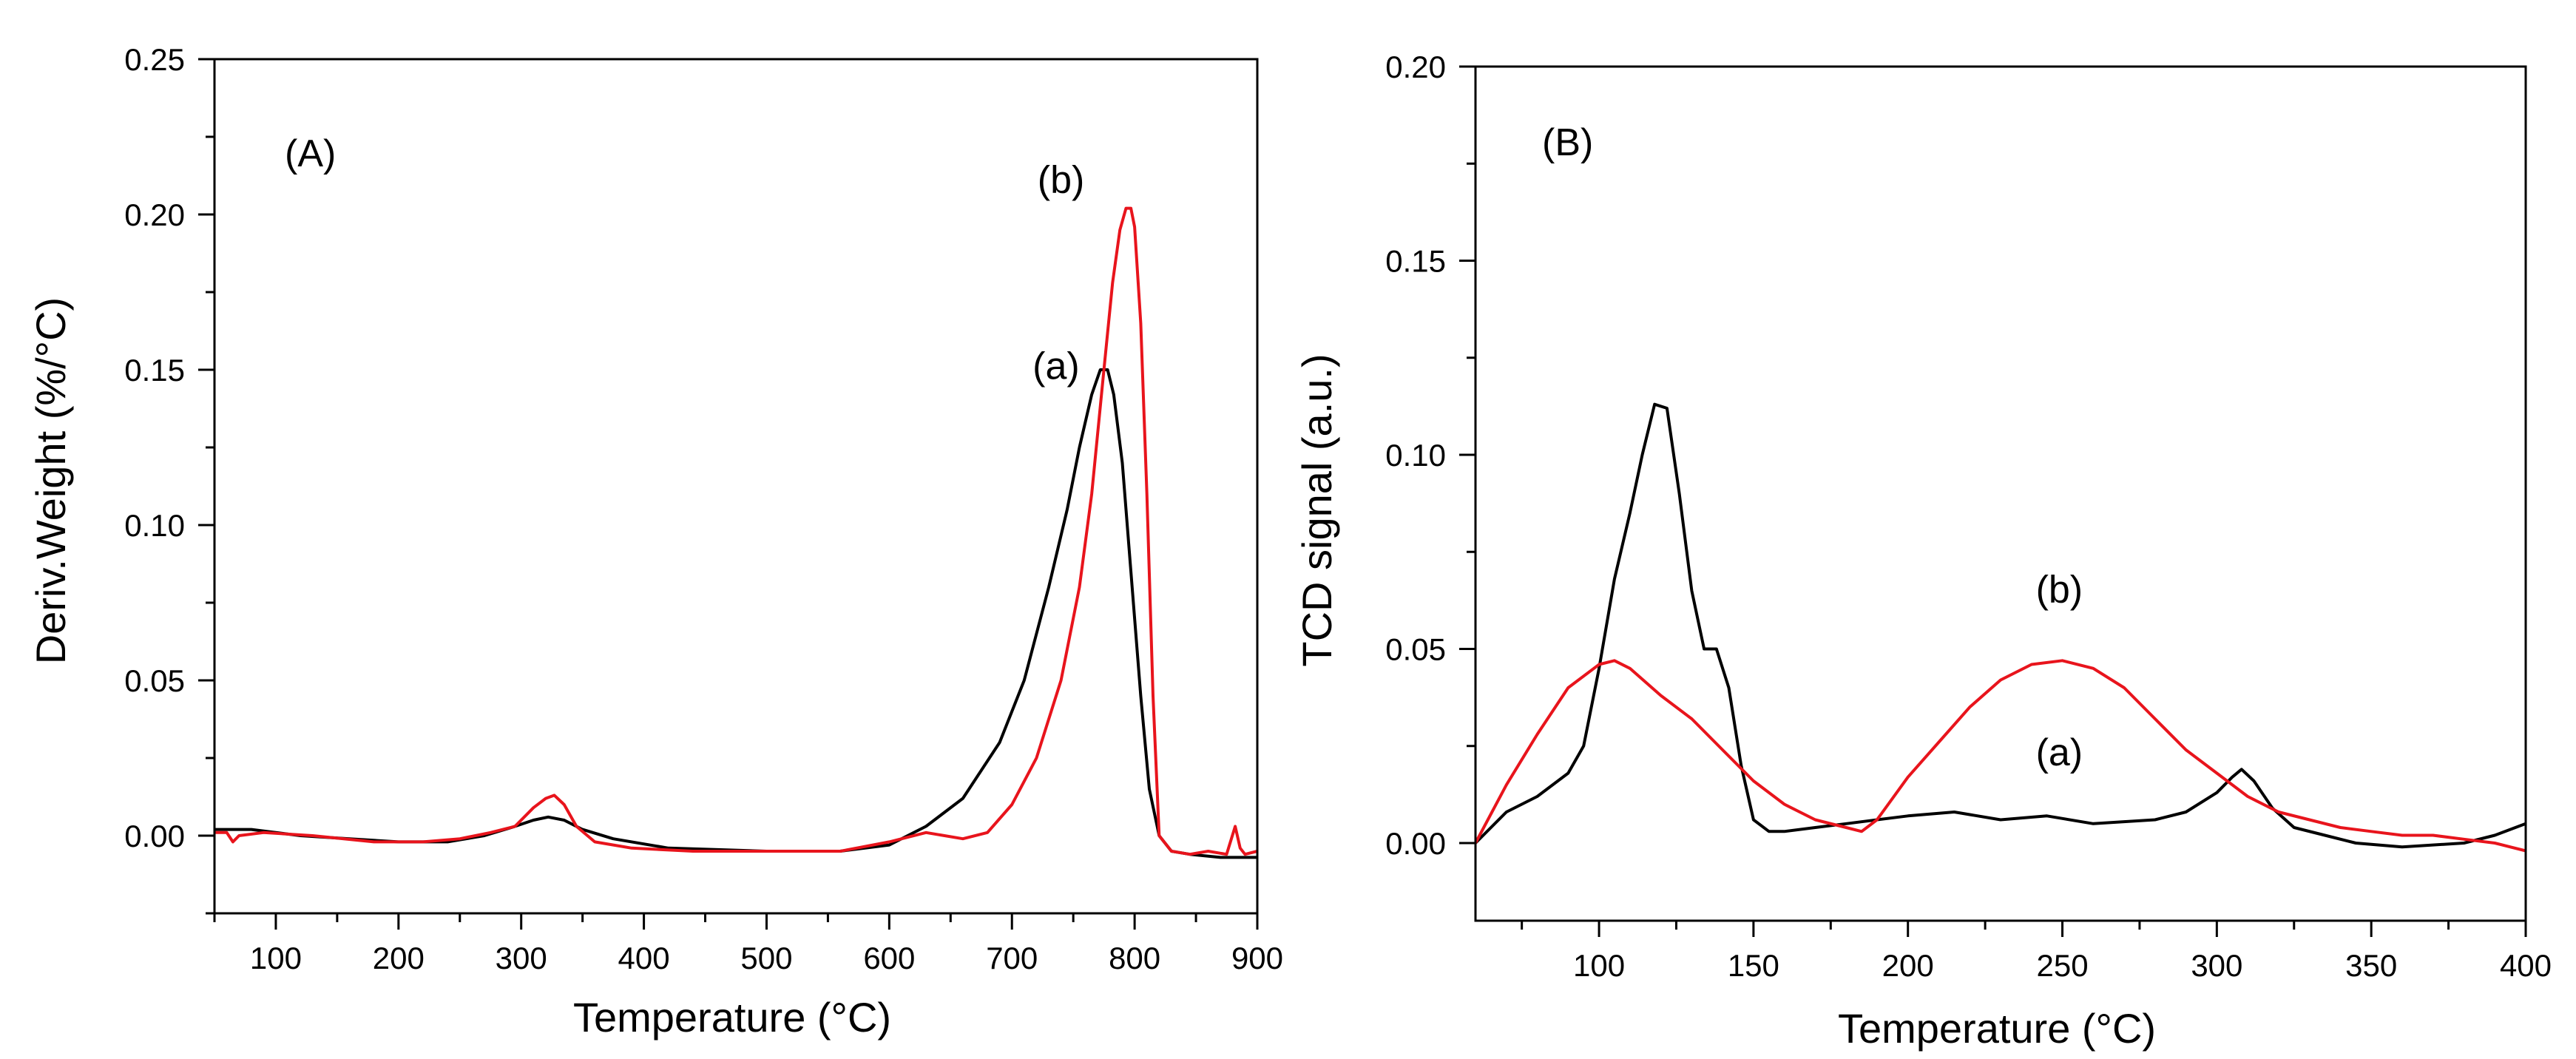 This screenshot has width=2576, height=1059. Describe the element at coordinates (154, 370) in the screenshot. I see `y-tick-label-a-3: 0.15` at that location.